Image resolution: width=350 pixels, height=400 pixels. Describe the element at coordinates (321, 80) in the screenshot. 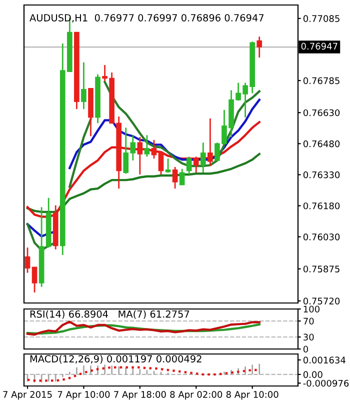

I see `y-tick-label: 0.76785` at that location.